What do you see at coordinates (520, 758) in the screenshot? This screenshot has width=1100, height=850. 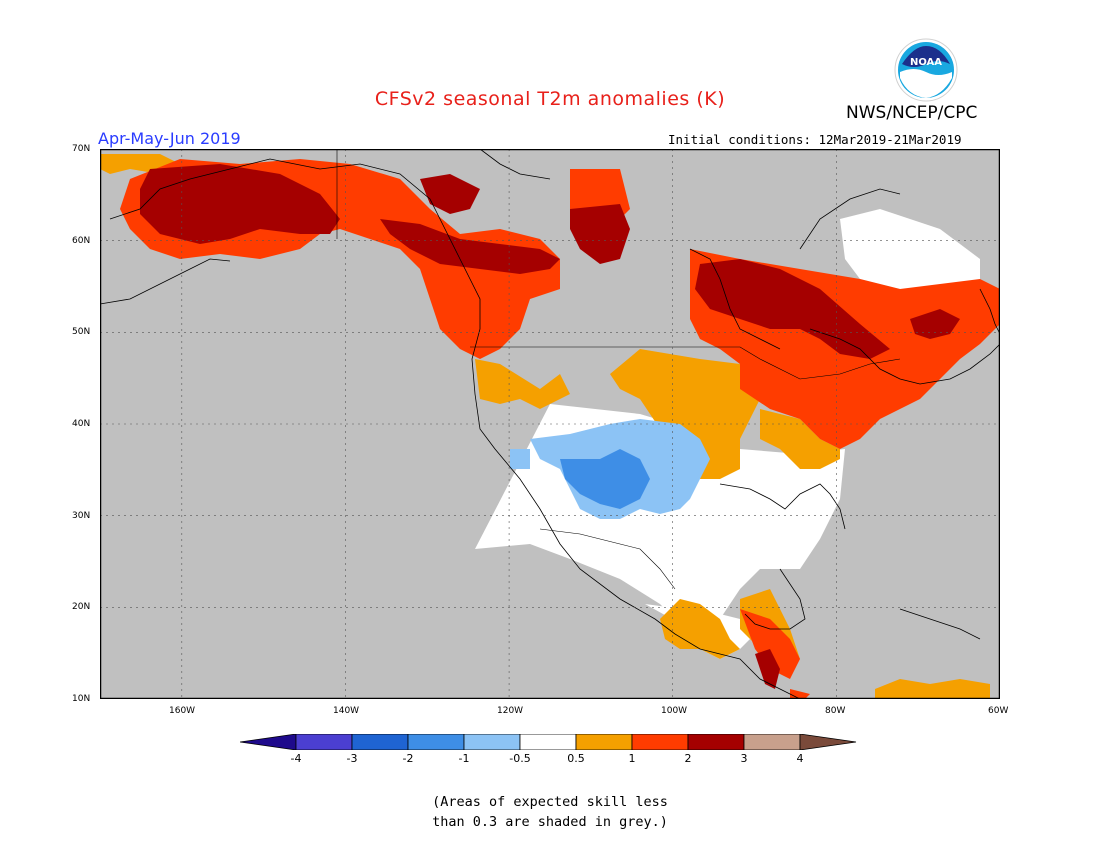 I see `colorbar-label: -0.5` at bounding box center [520, 758].